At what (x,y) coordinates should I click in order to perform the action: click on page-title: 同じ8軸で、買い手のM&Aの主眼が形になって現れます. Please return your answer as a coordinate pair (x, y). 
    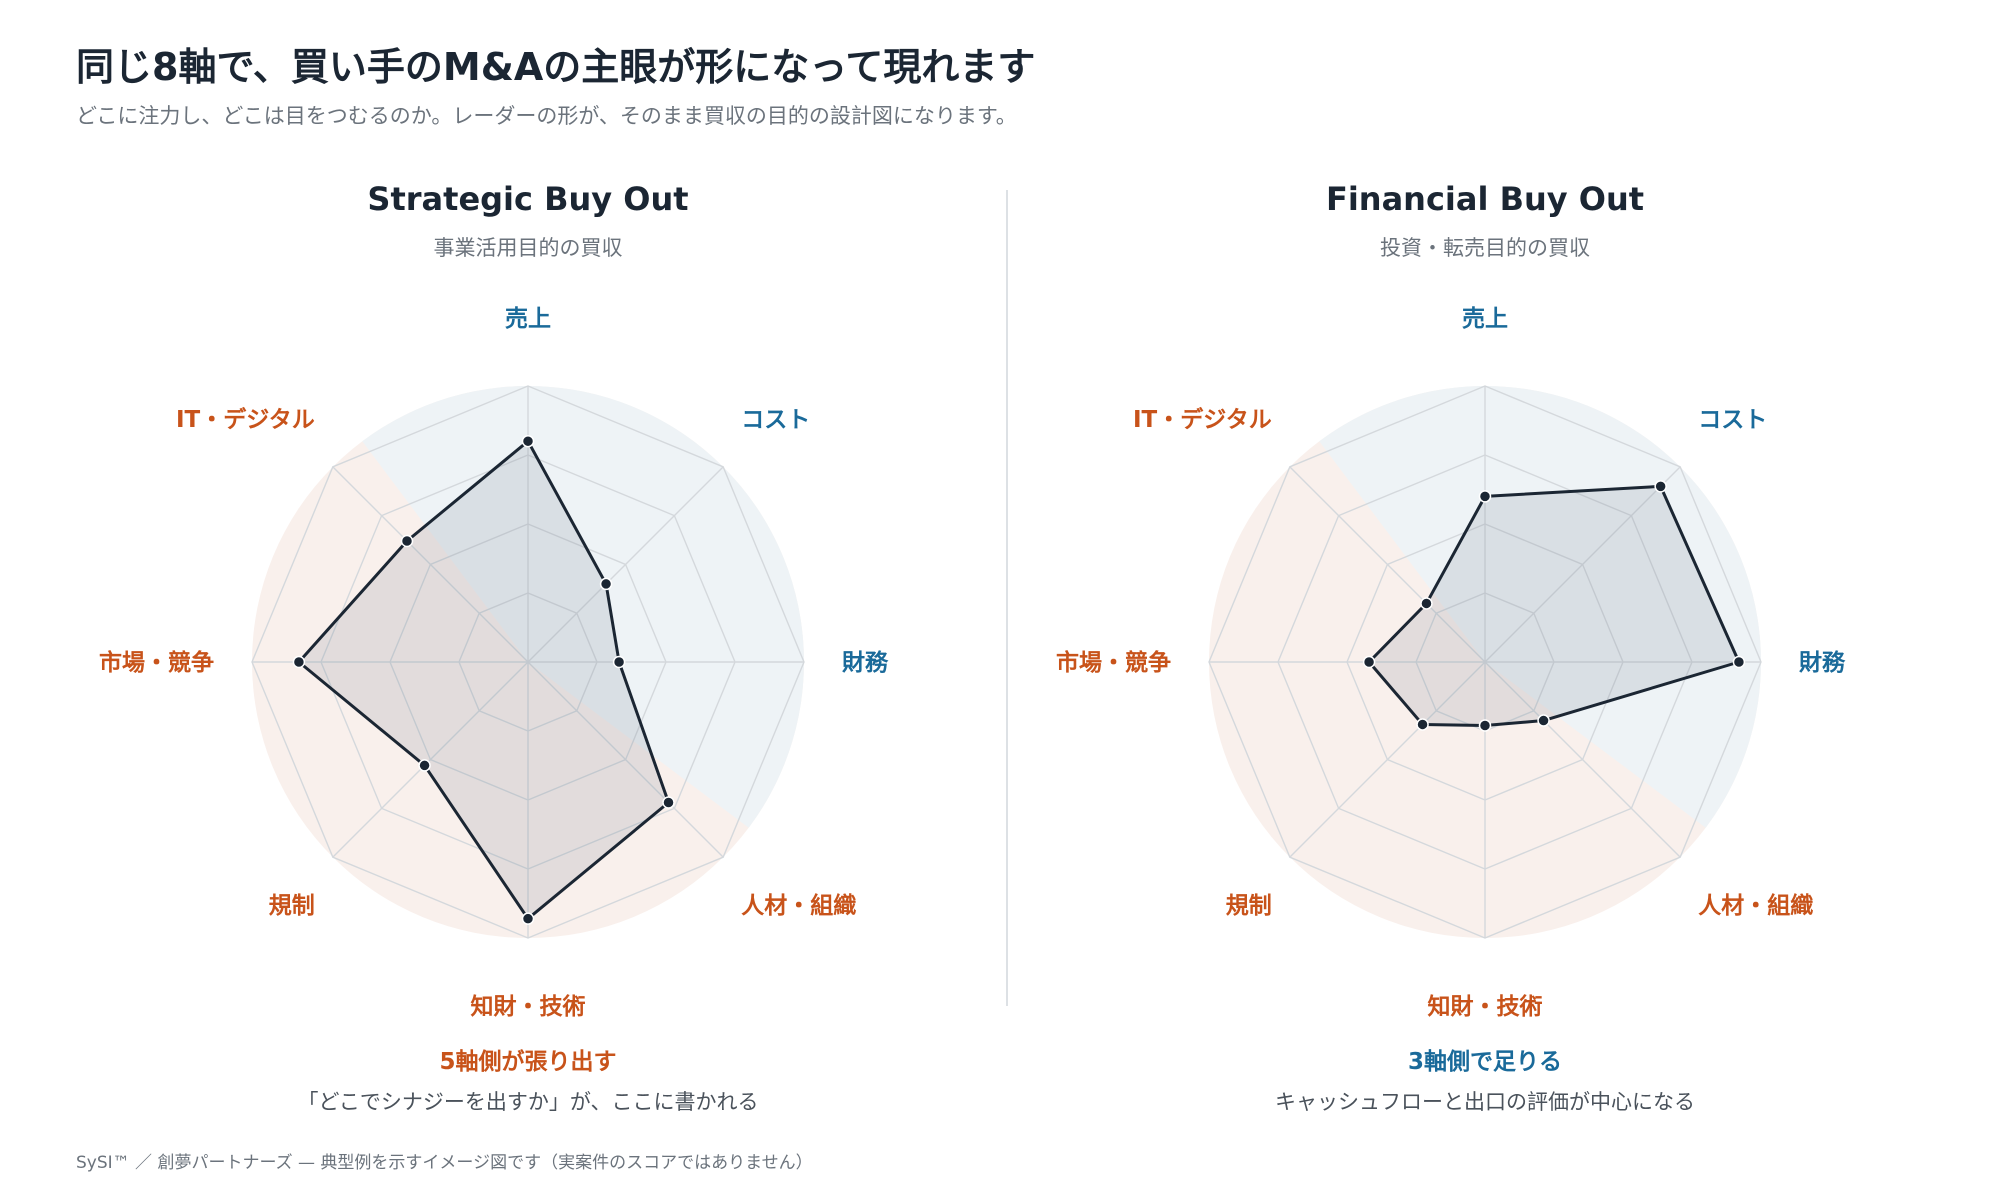
    Looking at the image, I should click on (556, 67).